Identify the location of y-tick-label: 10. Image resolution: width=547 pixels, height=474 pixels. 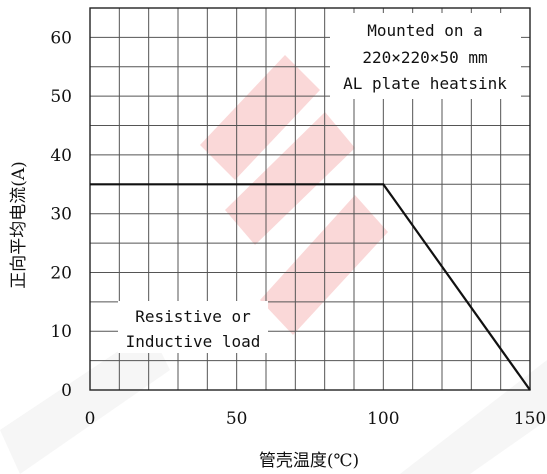
(61, 332).